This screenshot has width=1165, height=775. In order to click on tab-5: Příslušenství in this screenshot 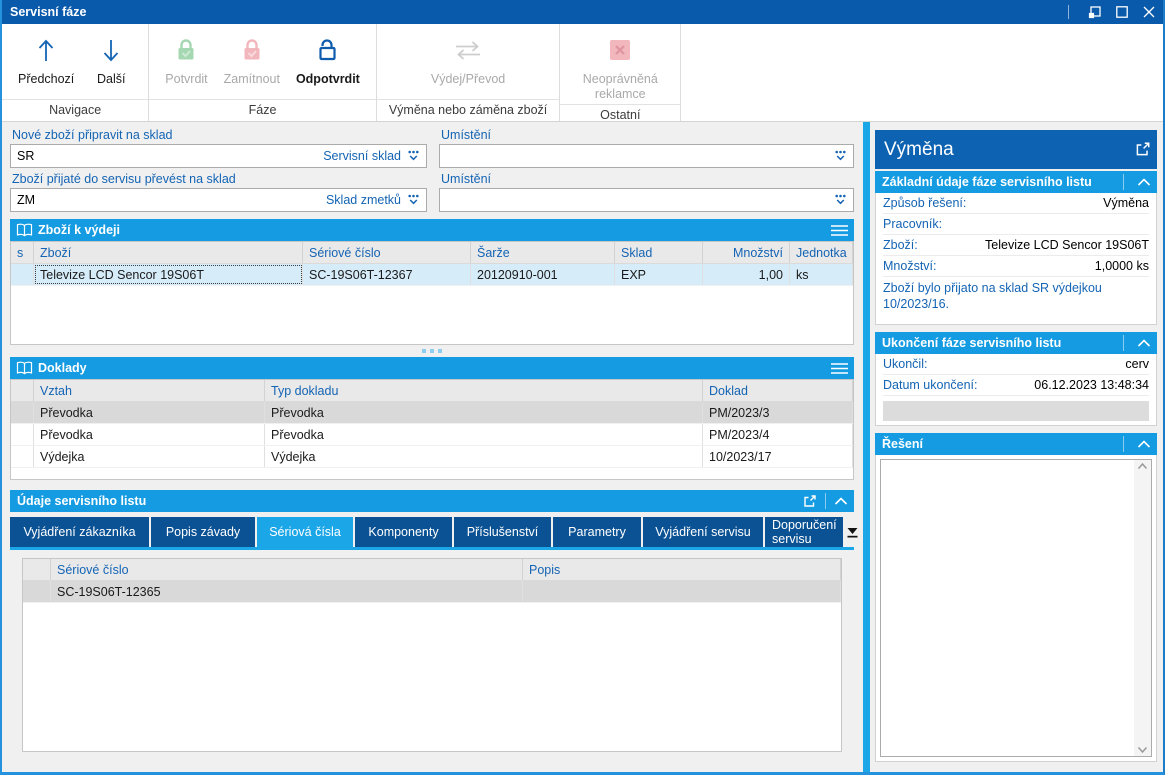, I will do `click(502, 532)`.